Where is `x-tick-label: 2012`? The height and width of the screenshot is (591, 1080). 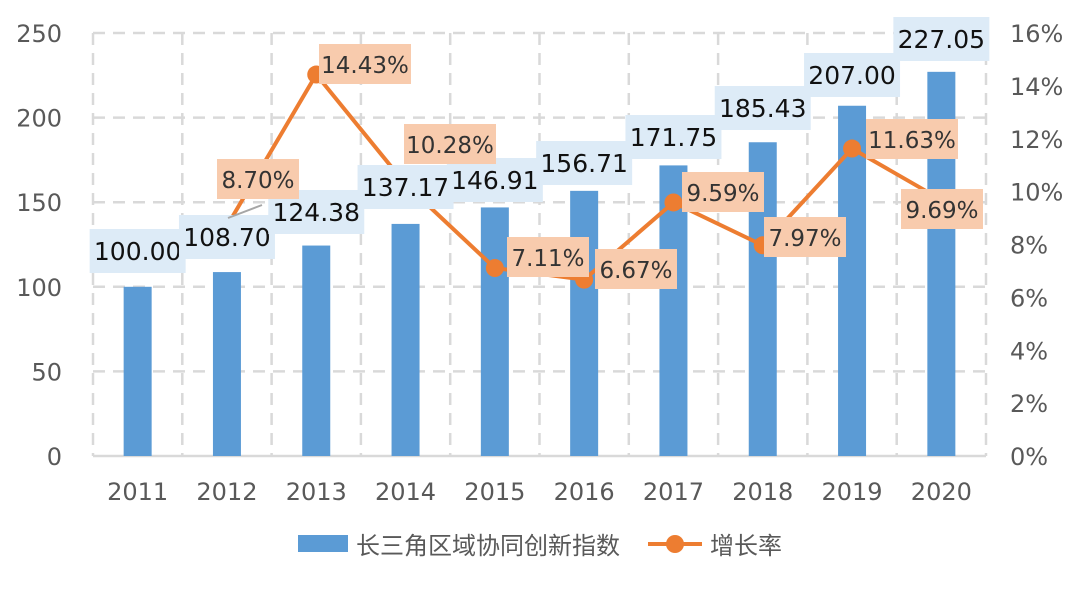
x-tick-label: 2012 is located at coordinates (226, 492).